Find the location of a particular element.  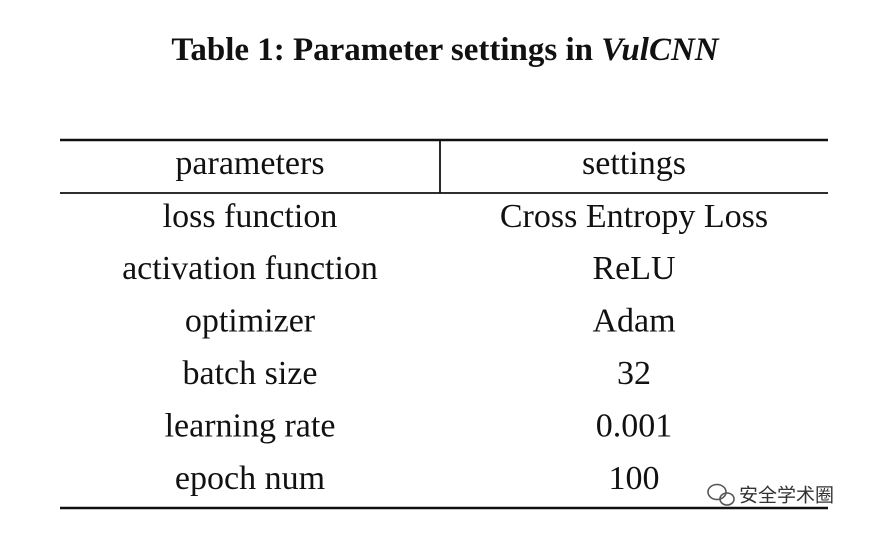

setting-cell: Adam is located at coordinates (633, 321).